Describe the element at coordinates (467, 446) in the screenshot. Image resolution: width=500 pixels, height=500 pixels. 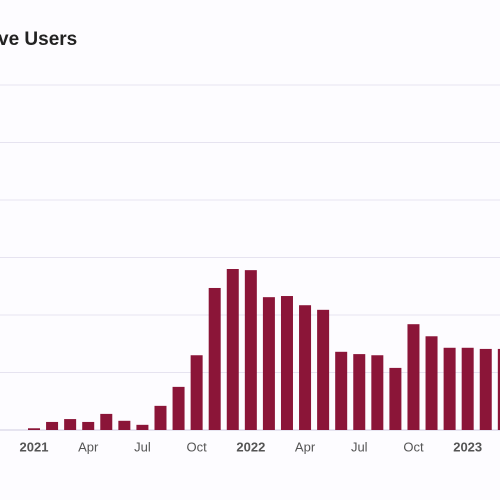
I see `x-tick-label: 2023` at that location.